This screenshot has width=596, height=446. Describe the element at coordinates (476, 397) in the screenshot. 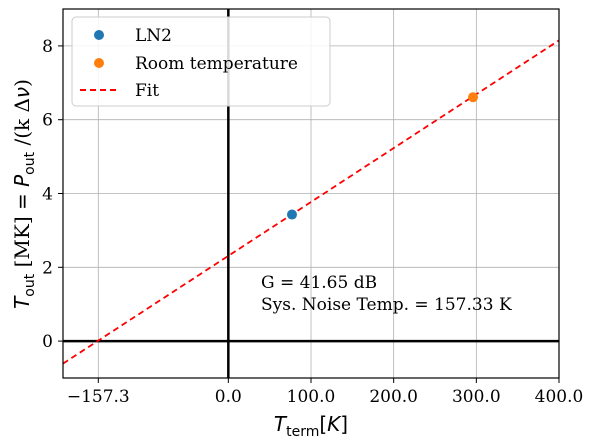

I see `x-tick-label-4: 300.0` at that location.